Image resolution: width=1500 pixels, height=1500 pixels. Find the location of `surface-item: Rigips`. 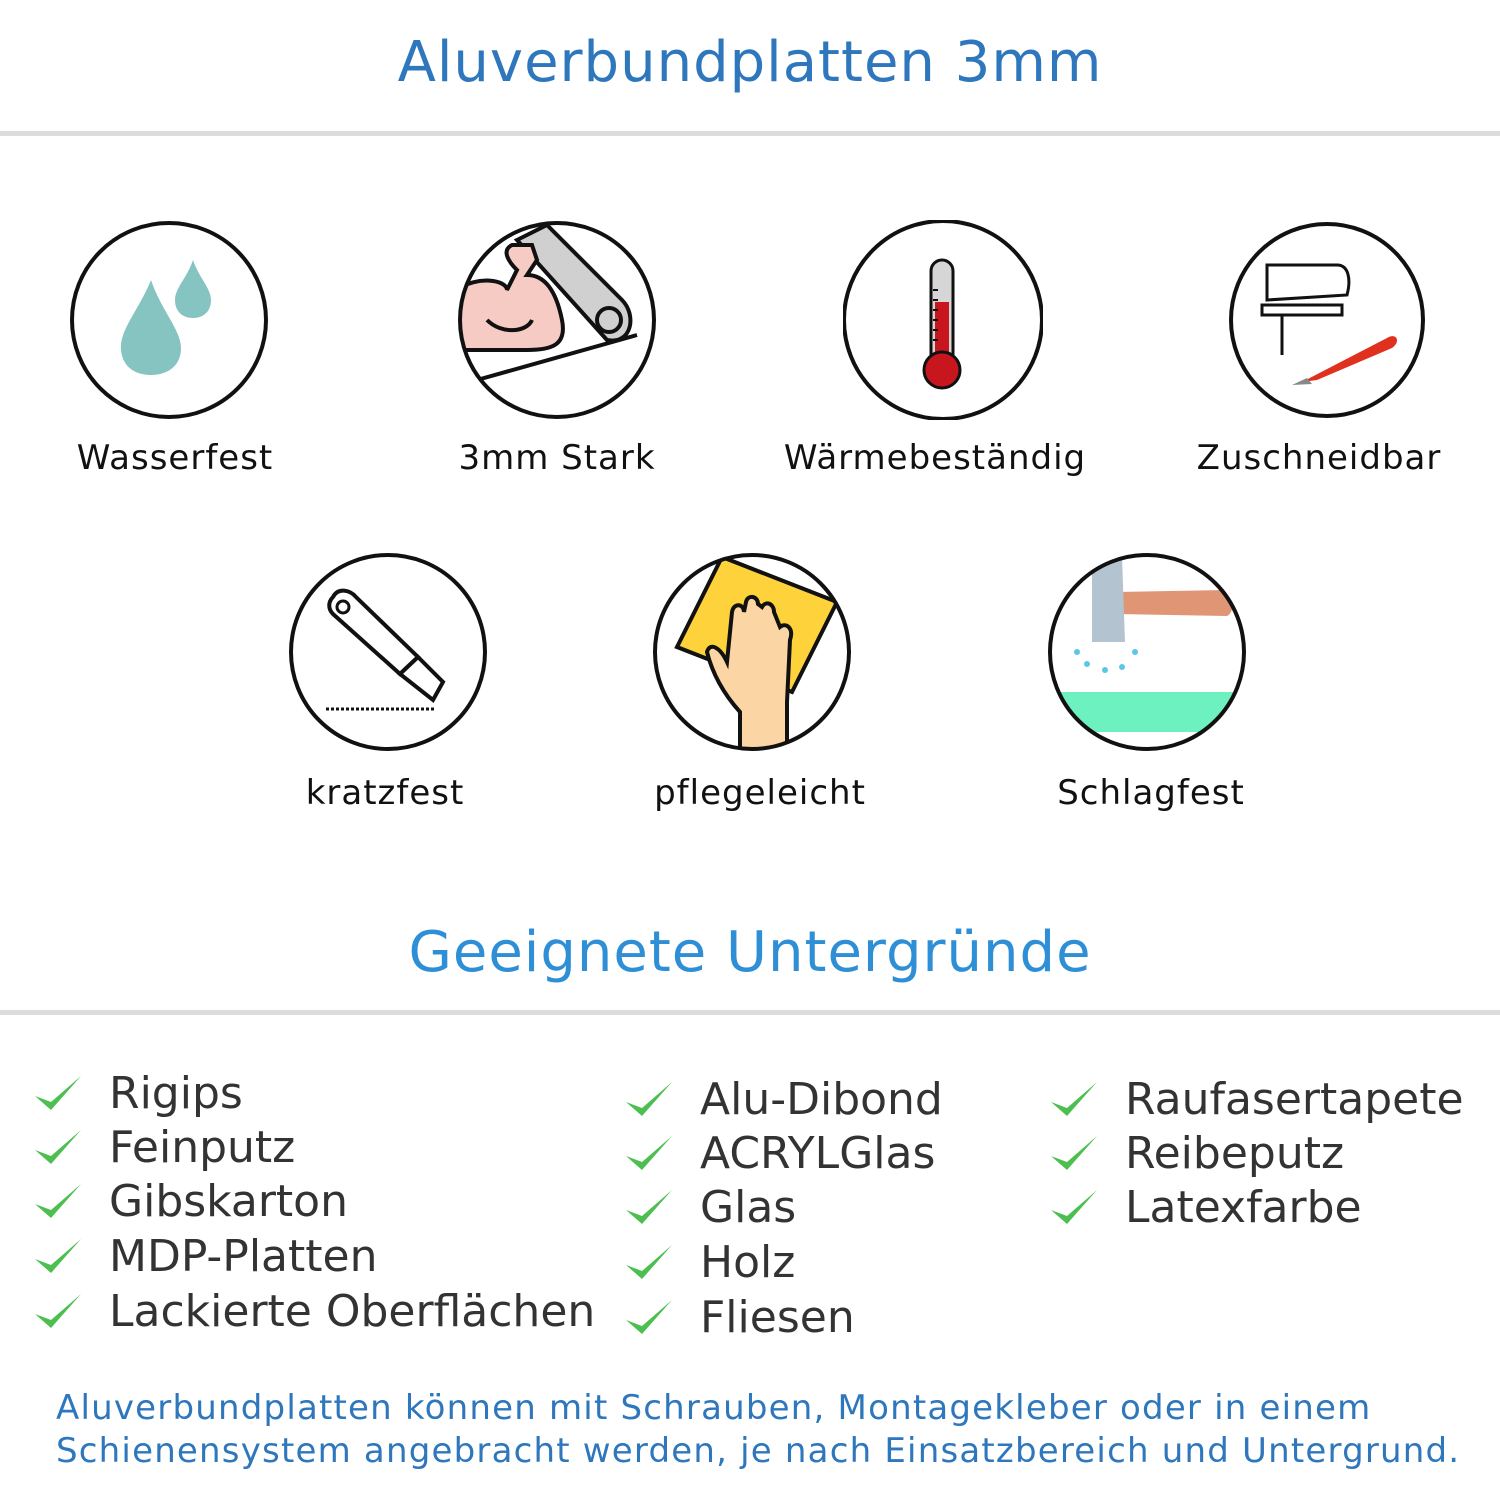

surface-item: Rigips is located at coordinates (138, 1093).